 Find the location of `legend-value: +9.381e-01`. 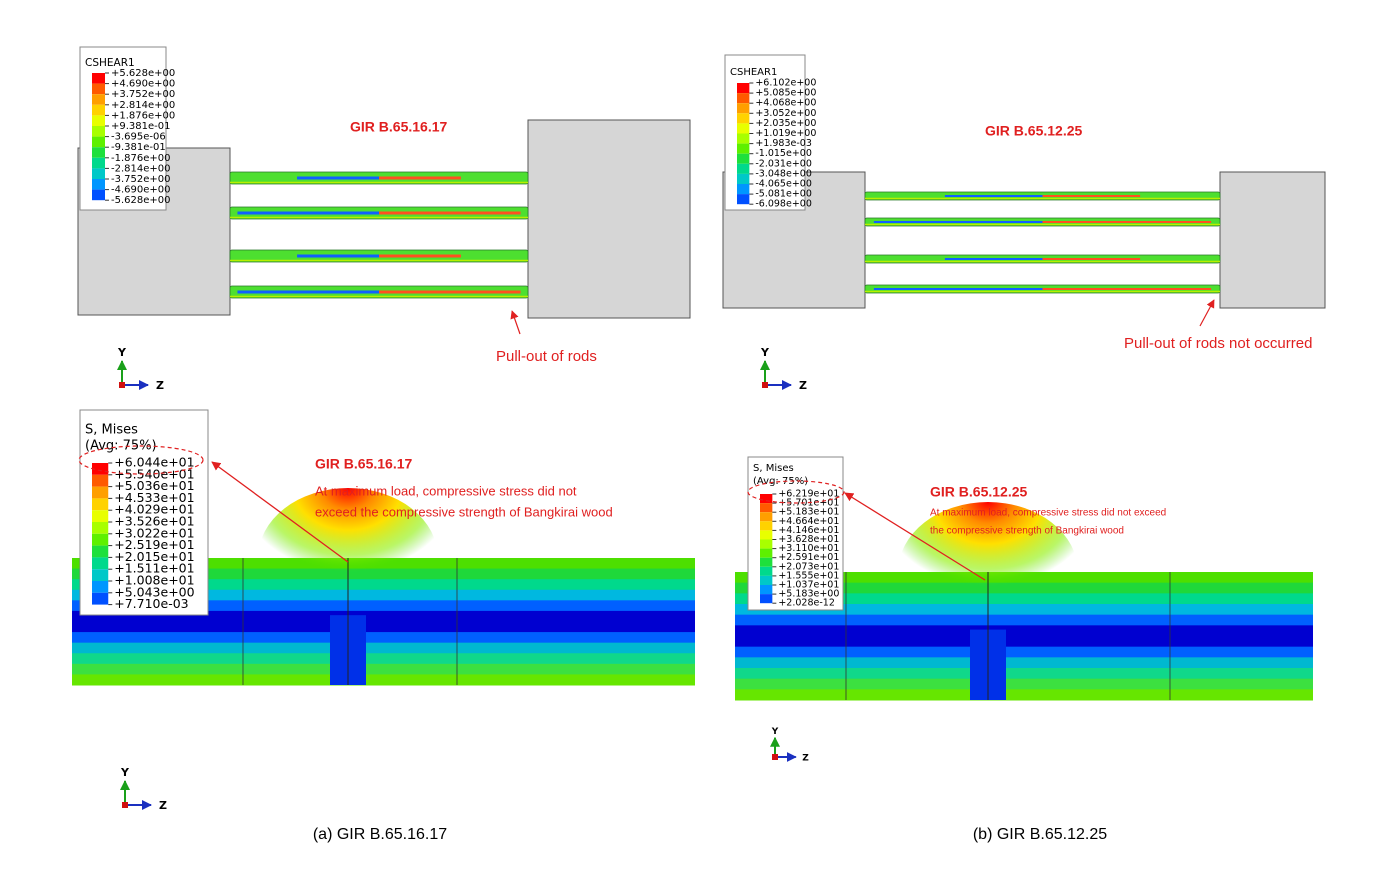

legend-value: +9.381e-01 is located at coordinates (141, 126).